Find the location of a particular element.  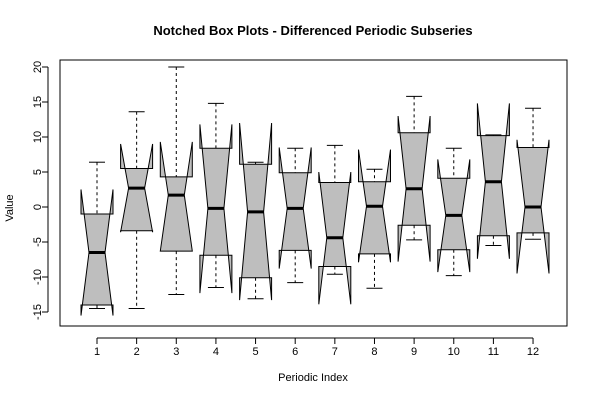

y-tick-label: 15 is located at coordinates (38, 102).